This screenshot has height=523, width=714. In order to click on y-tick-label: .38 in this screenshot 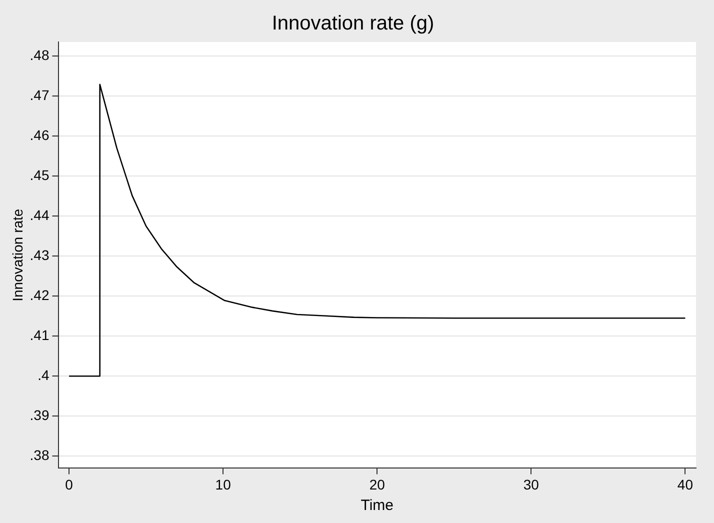, I will do `click(40, 455)`.